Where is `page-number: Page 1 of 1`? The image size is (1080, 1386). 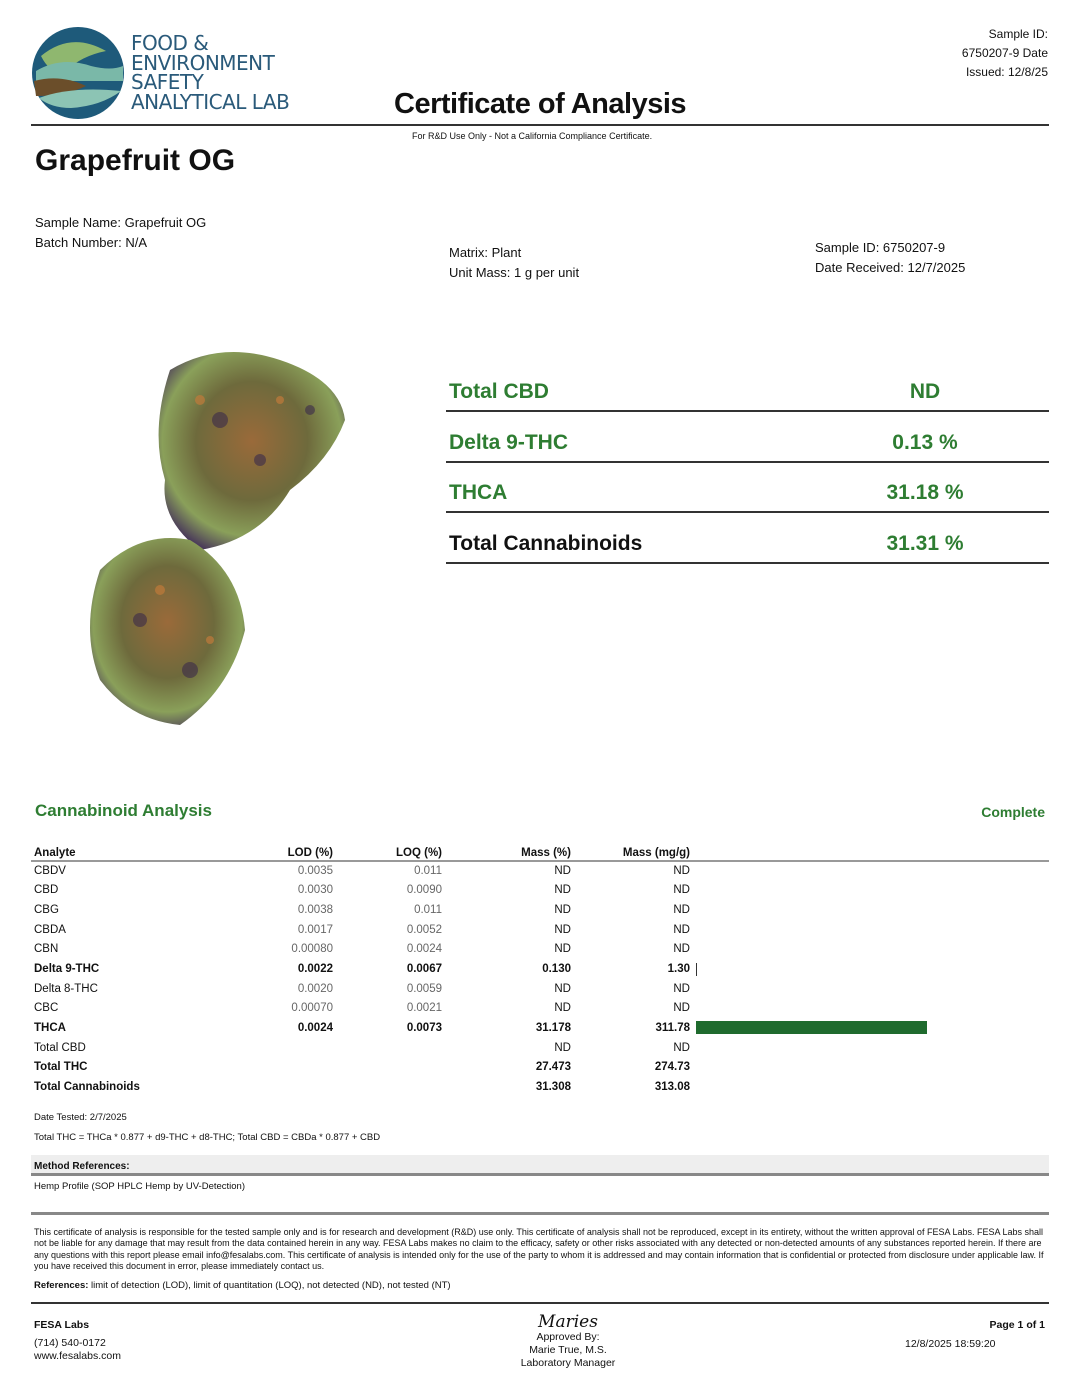 page-number: Page 1 of 1 is located at coordinates (1017, 1325).